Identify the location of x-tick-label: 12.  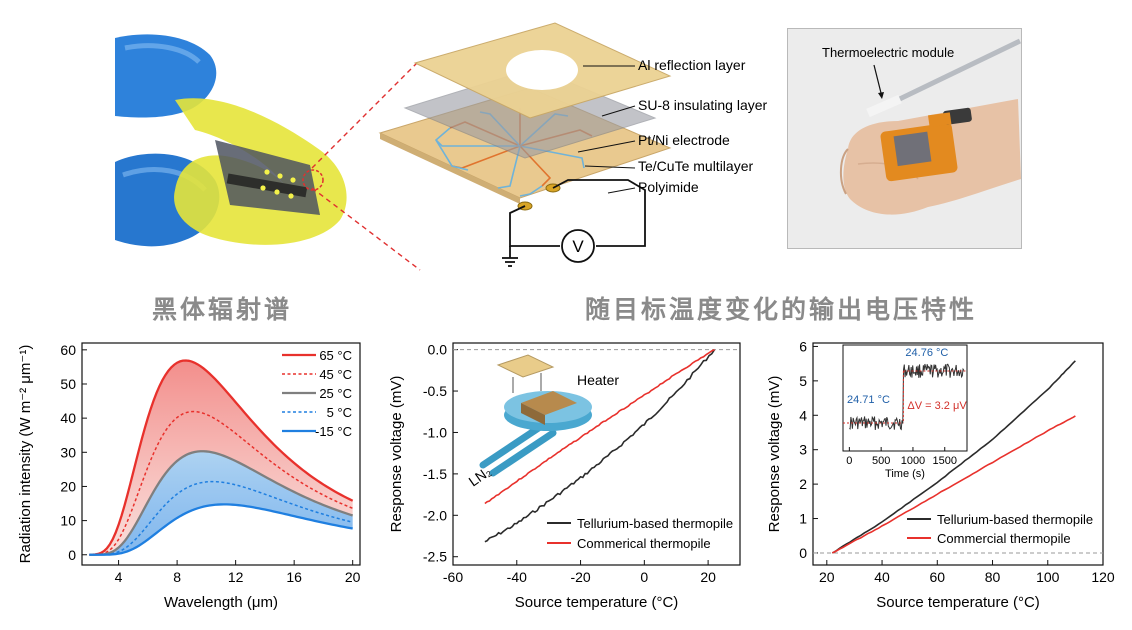
(236, 577).